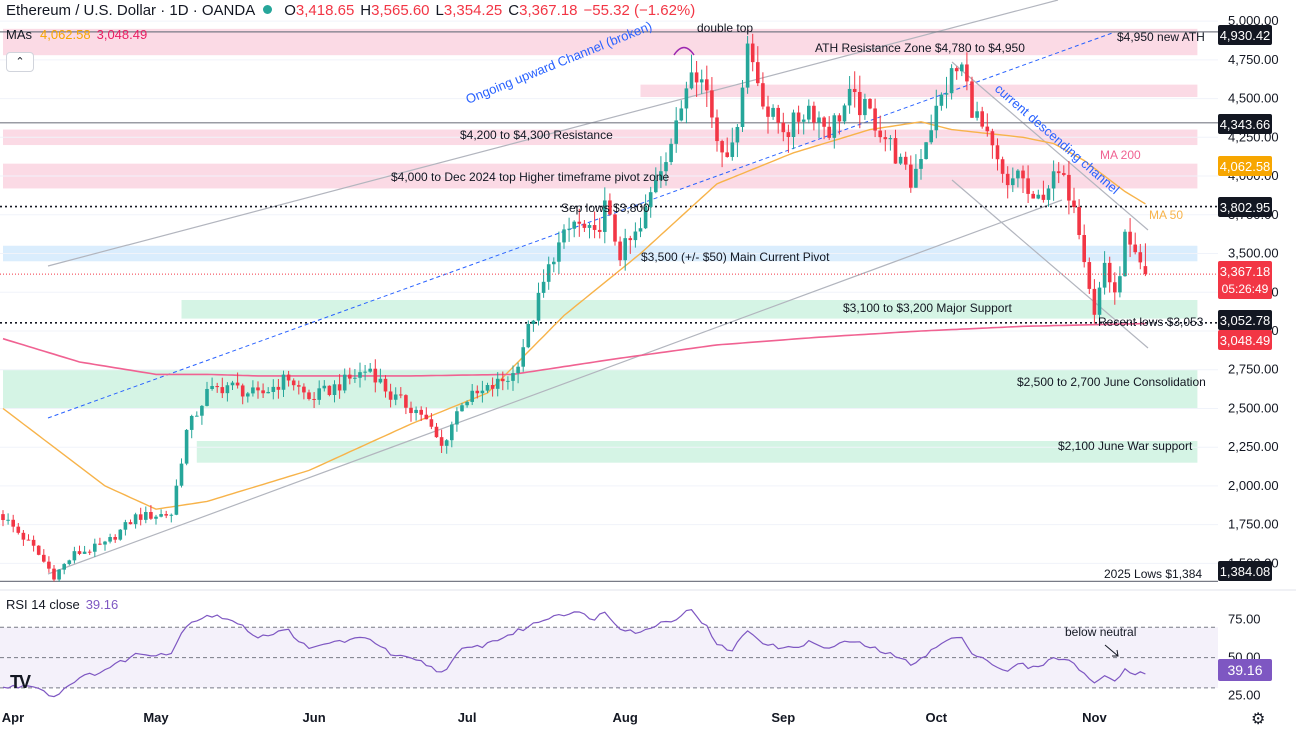 The height and width of the screenshot is (732, 1296). Describe the element at coordinates (439, 10) in the screenshot. I see `low-label: L` at that location.